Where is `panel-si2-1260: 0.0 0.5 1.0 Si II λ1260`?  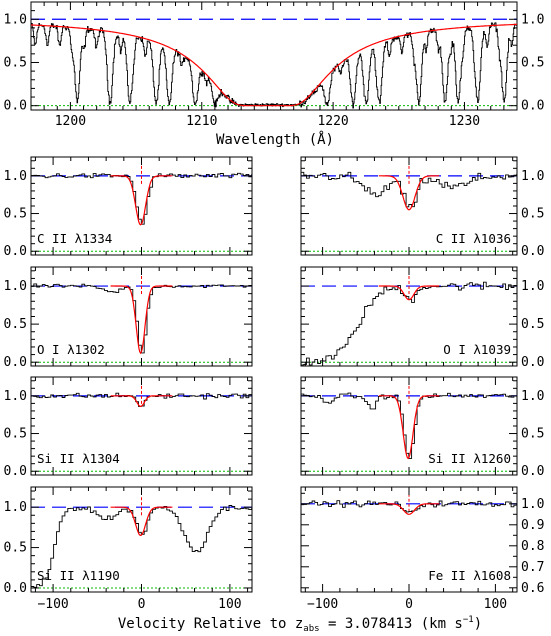
panel-si2-1260: 0.0 0.5 1.0 Si II λ1260 is located at coordinates (422, 427).